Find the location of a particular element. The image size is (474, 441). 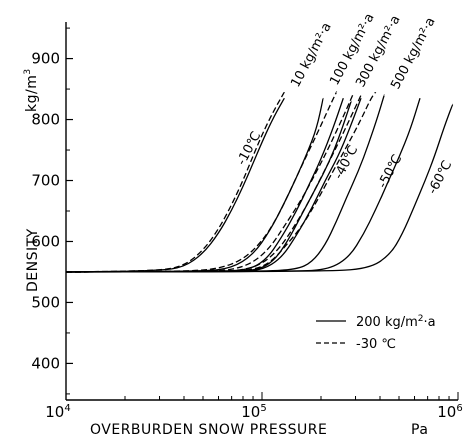

legend: 200 kg/m2·a -30 ℃ is located at coordinates (376, 333).